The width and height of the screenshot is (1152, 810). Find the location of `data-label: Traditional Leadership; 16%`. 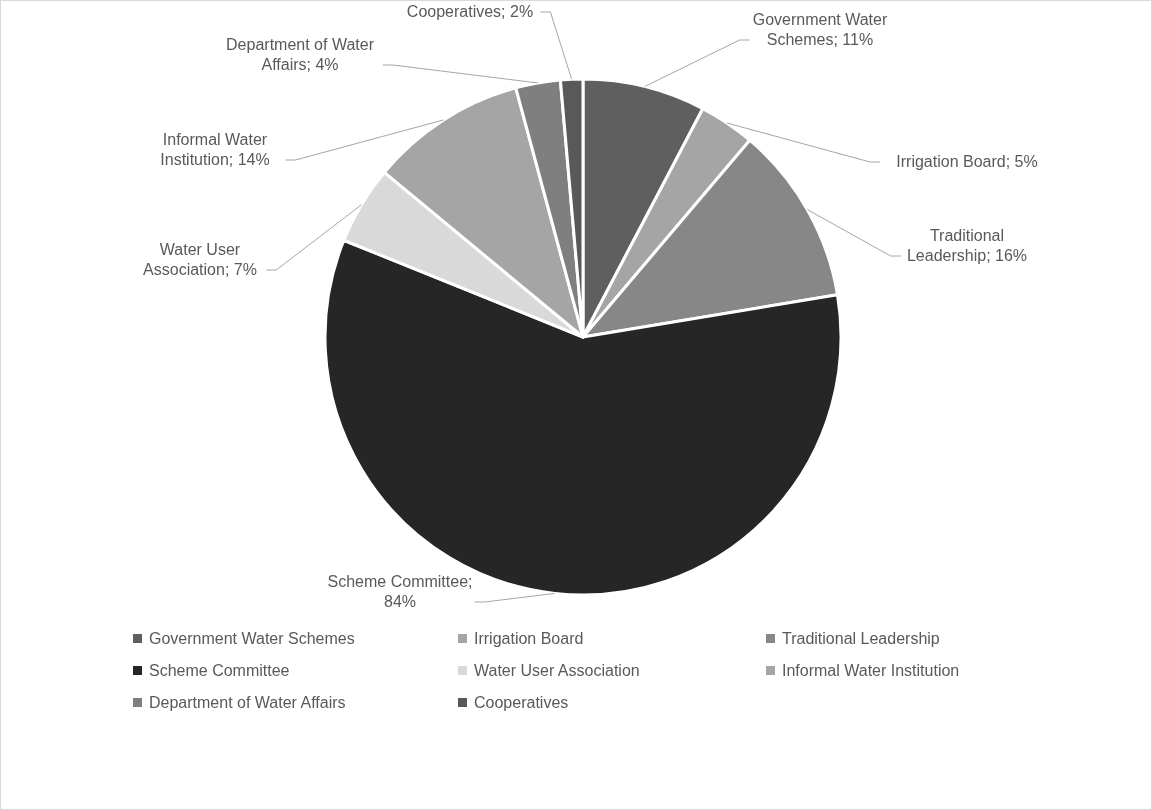

data-label: Traditional Leadership; 16% is located at coordinates (967, 245).